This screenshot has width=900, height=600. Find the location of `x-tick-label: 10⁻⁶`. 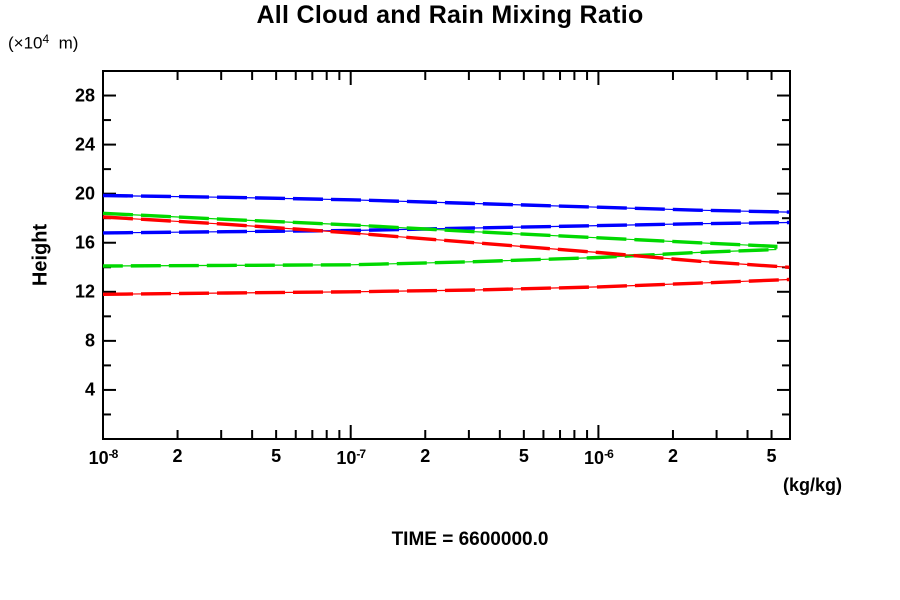

x-tick-label: 10⁻⁶ is located at coordinates (599, 457).